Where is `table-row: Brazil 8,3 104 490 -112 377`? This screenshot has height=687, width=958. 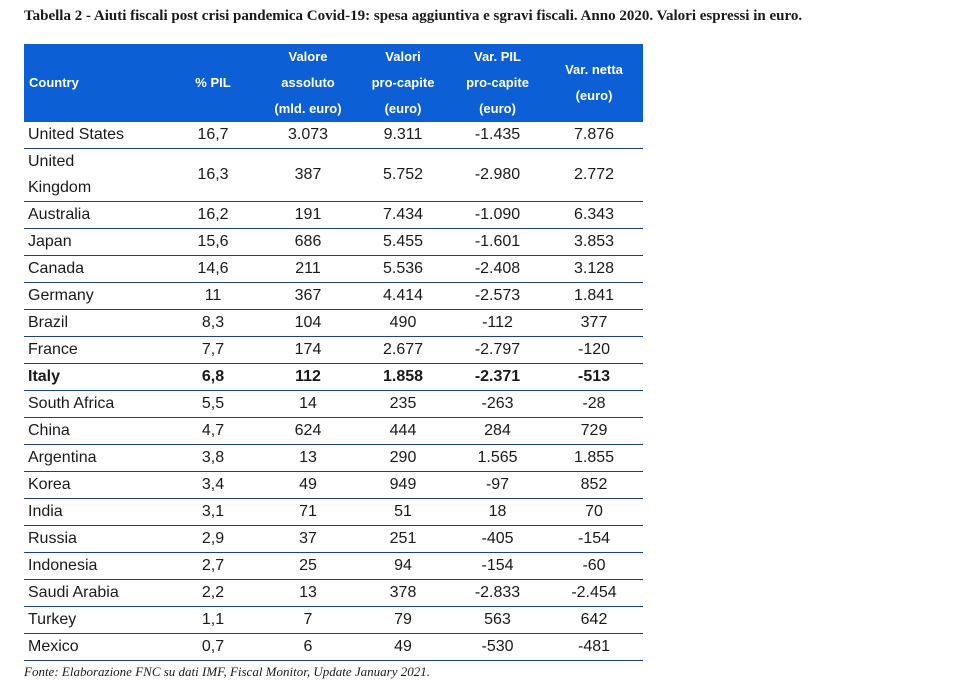
table-row: Brazil 8,3 104 490 -112 377 is located at coordinates (333, 323).